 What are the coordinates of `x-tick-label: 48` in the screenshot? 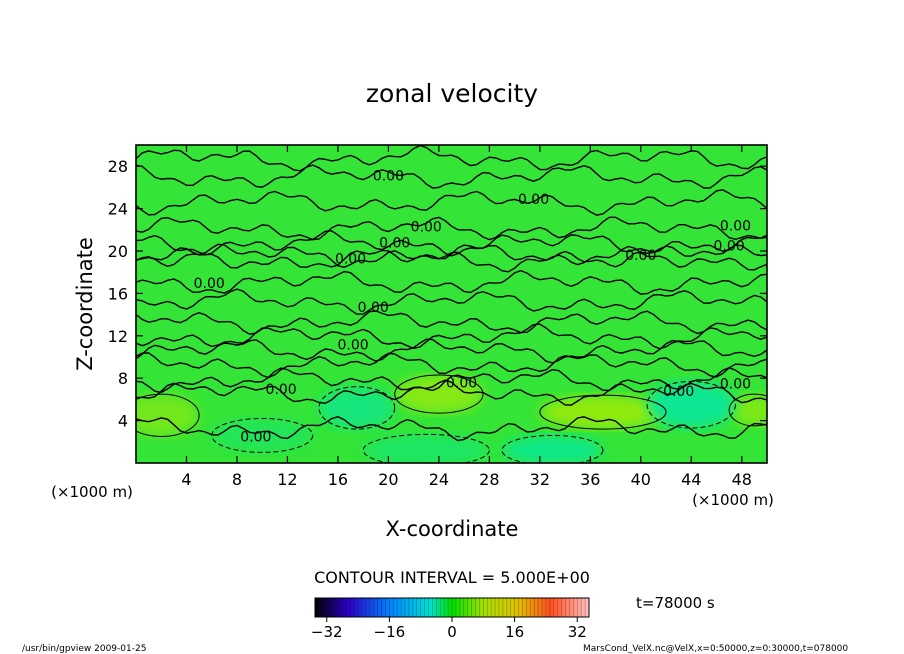 It's located at (742, 479).